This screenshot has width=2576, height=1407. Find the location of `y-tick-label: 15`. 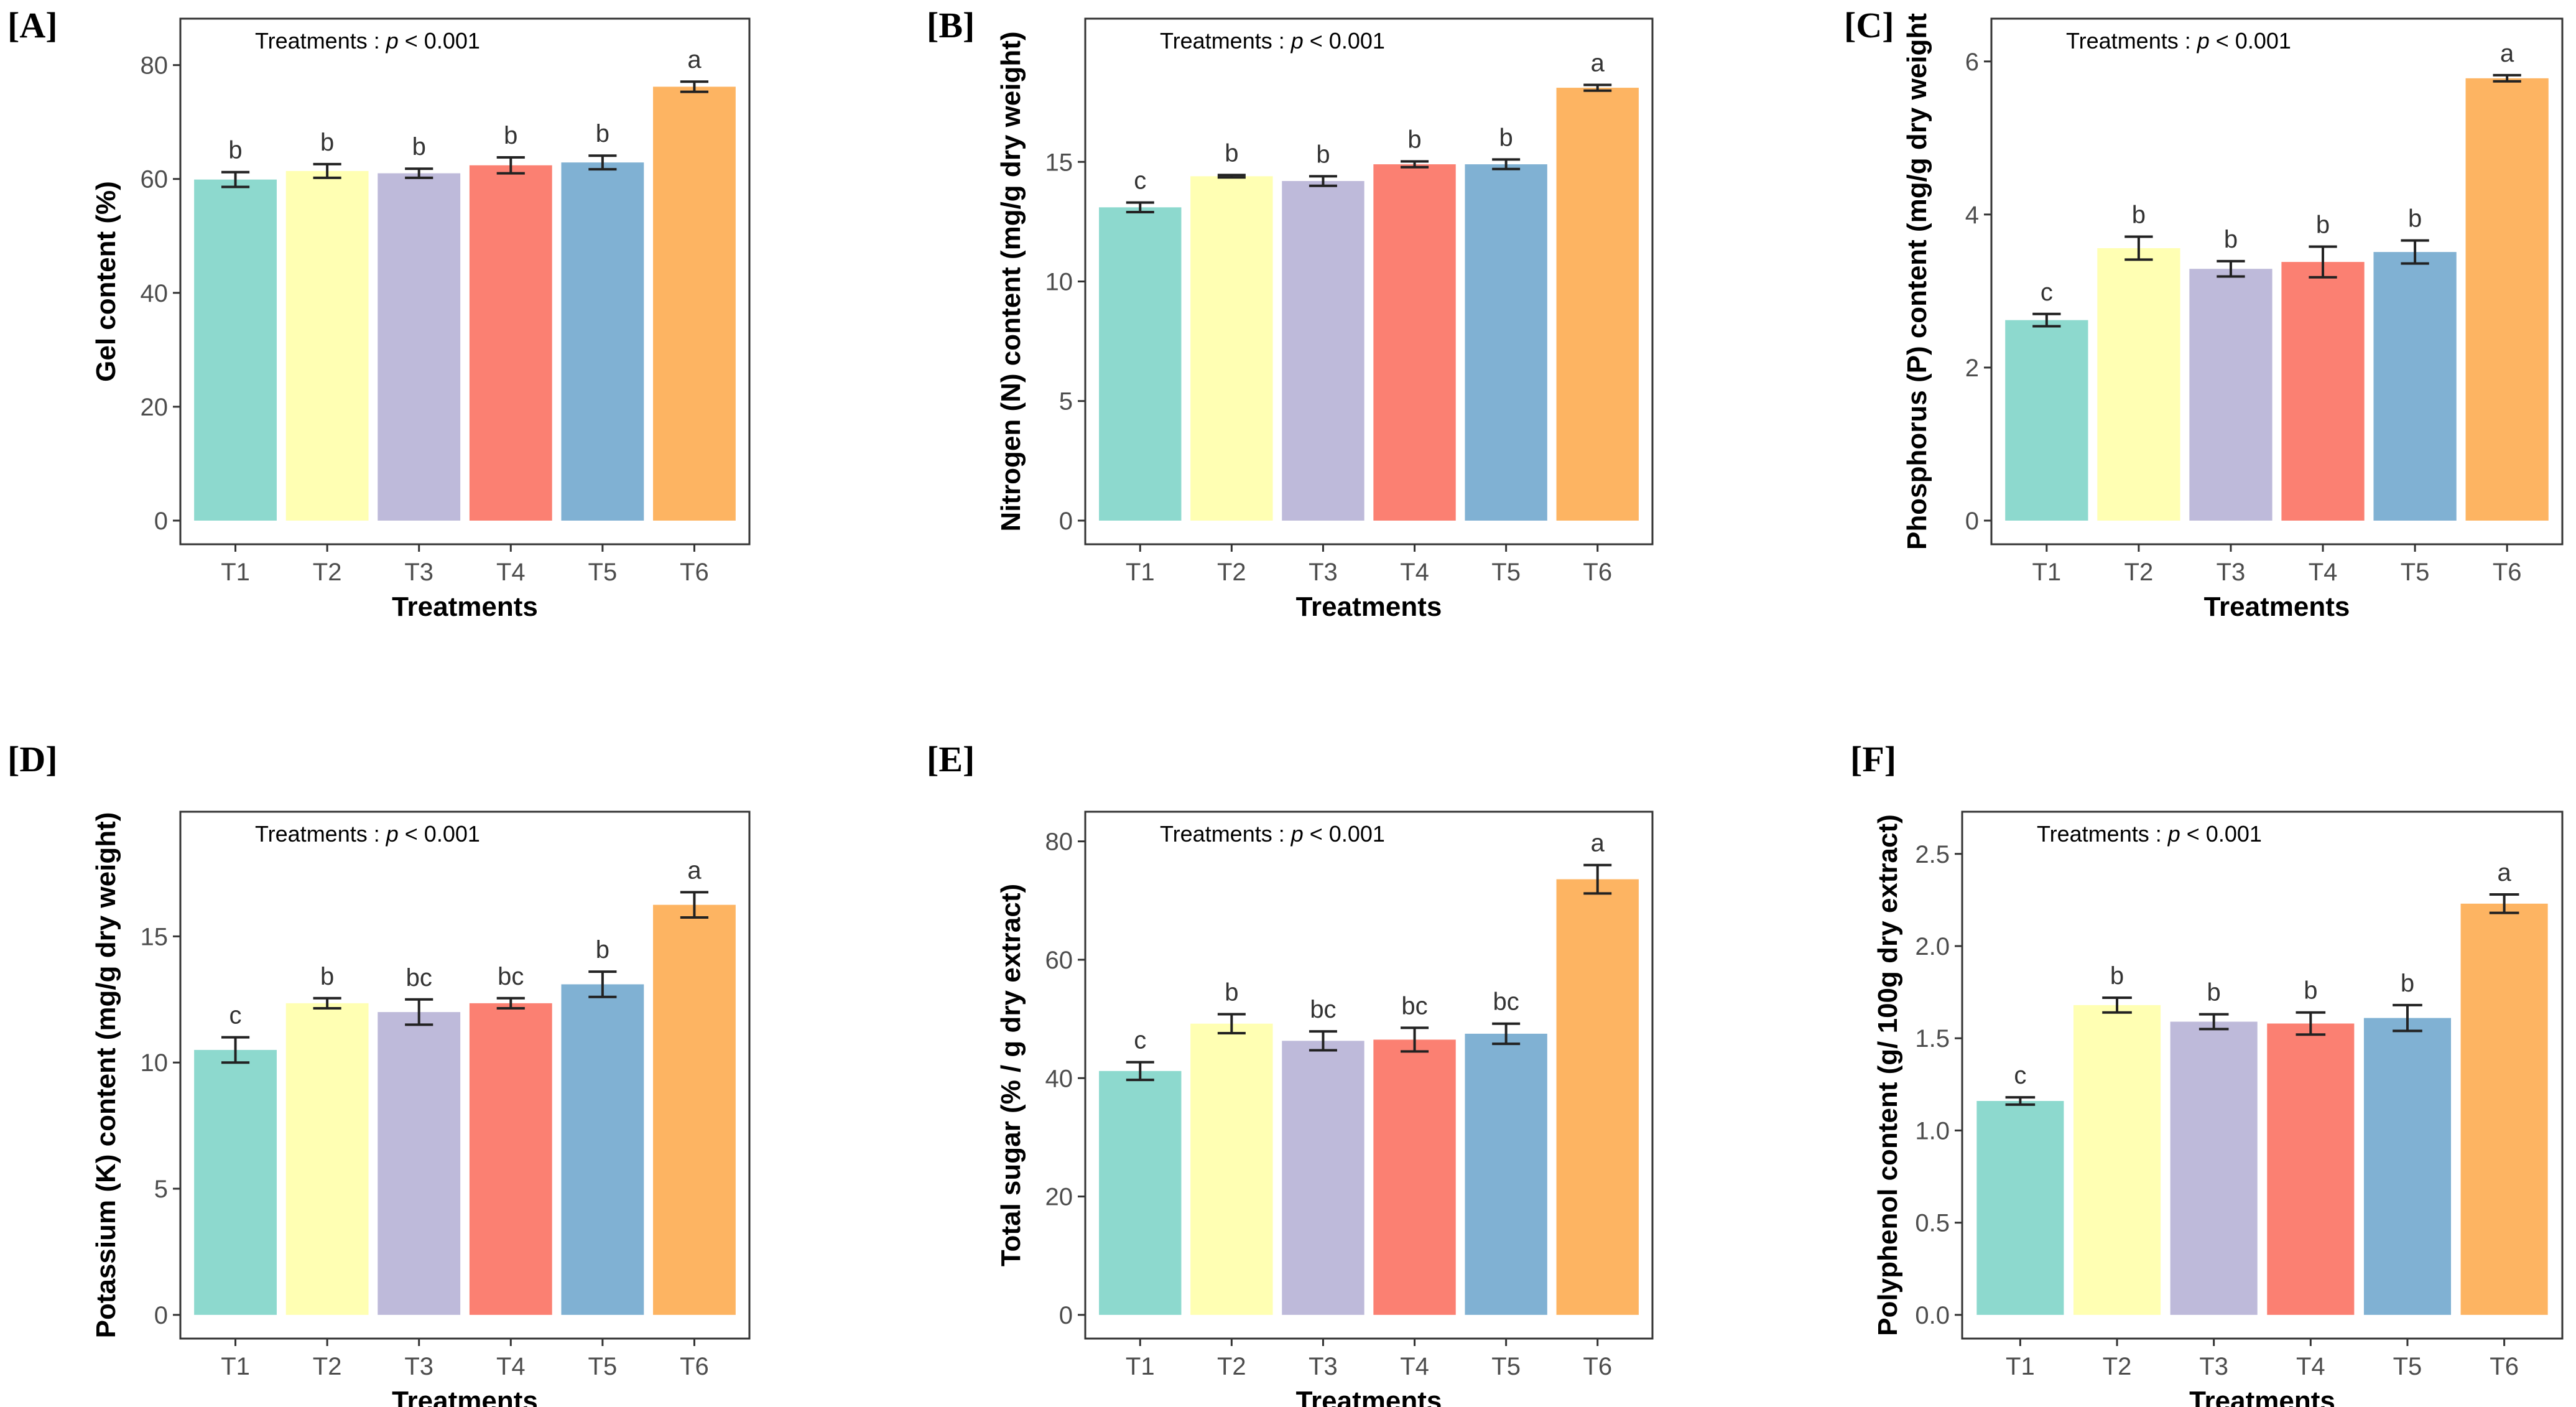

y-tick-label: 15 is located at coordinates (1059, 162).